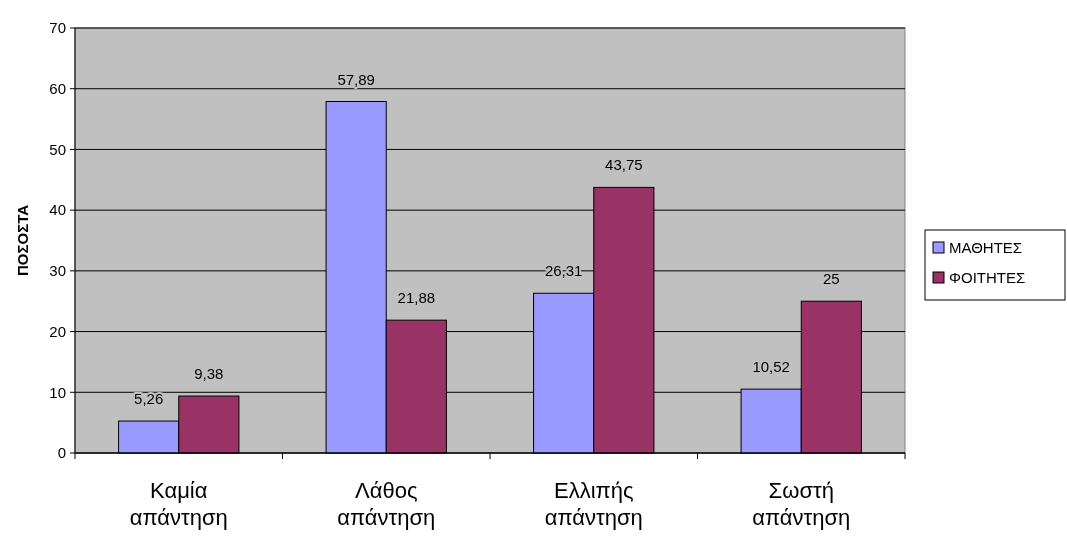 This screenshot has height=540, width=1067. Describe the element at coordinates (22, 240) in the screenshot. I see `y-axis-title: ΠΟΣΟΣΤΑ` at that location.